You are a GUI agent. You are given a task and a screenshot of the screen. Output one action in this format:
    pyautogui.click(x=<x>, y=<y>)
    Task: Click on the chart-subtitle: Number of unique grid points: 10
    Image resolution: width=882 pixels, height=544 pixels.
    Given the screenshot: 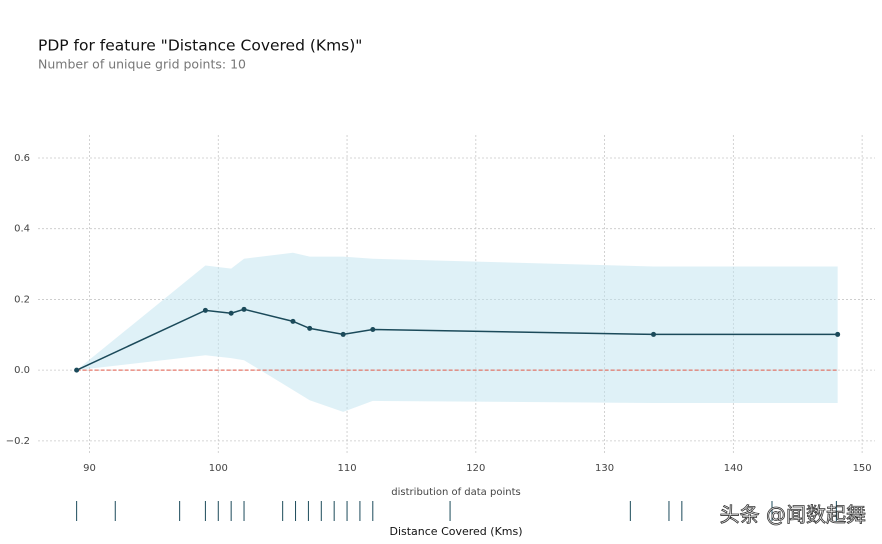 What is the action you would take?
    pyautogui.click(x=142, y=64)
    